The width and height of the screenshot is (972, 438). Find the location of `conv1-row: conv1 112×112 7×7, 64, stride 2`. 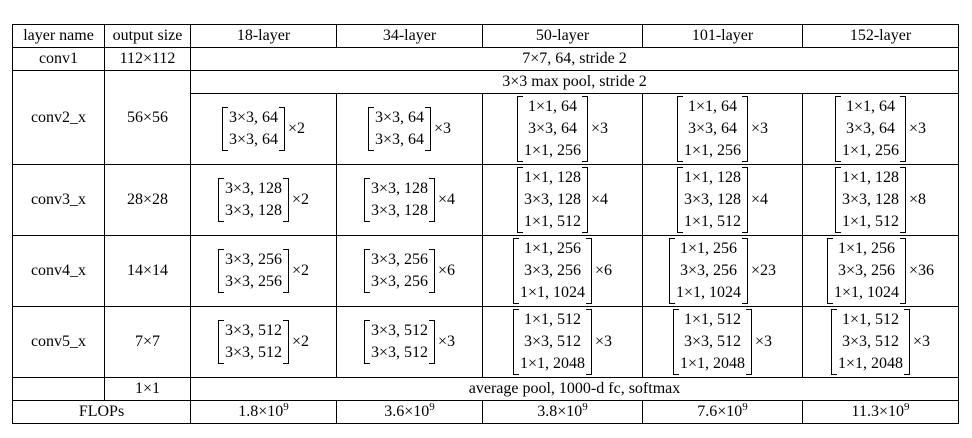

conv1-row: conv1 112×112 7×7, 64, stride 2 is located at coordinates (485, 59).